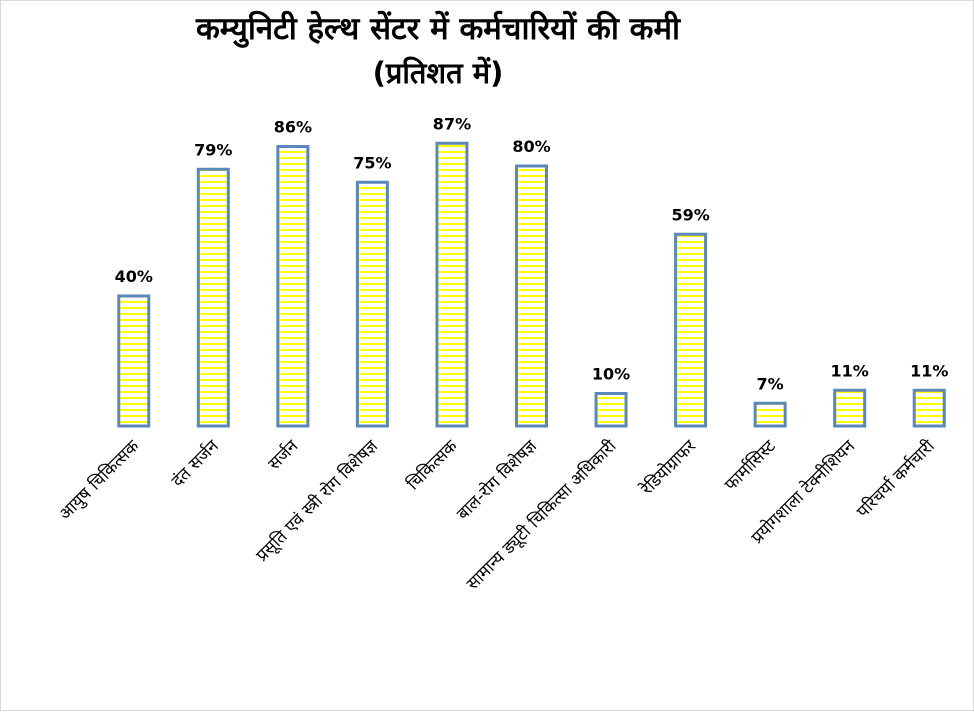  I want to click on x-tick-label: चिकित्सक, so click(432, 464).